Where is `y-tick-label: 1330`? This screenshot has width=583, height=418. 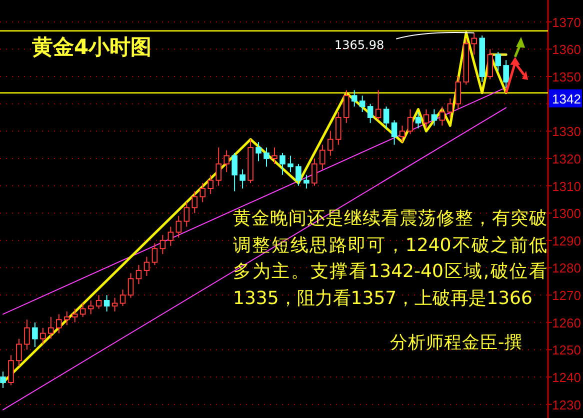 y-tick-label: 1330 is located at coordinates (566, 132).